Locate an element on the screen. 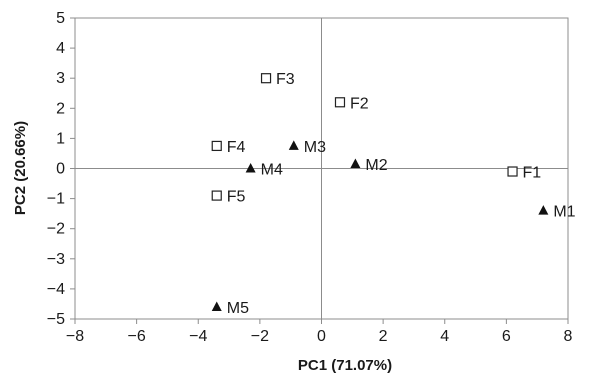 The image size is (609, 376). y-tick-label: 5 is located at coordinates (60, 18).